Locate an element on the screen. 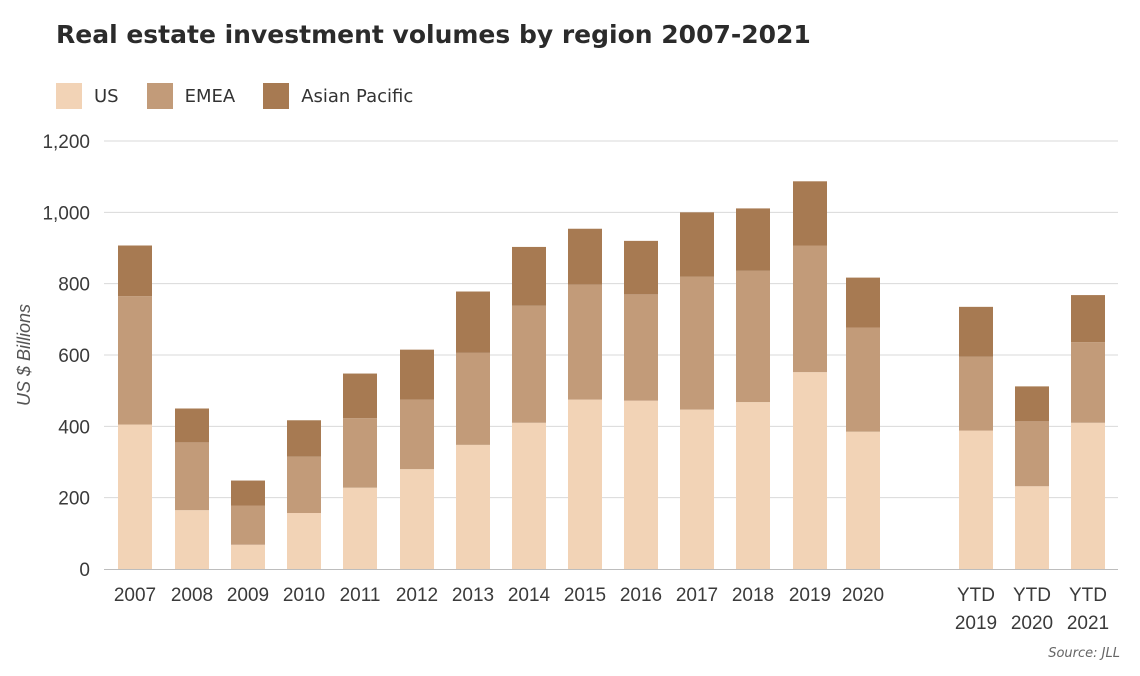  x-tick-label: 2011 is located at coordinates (360, 595).